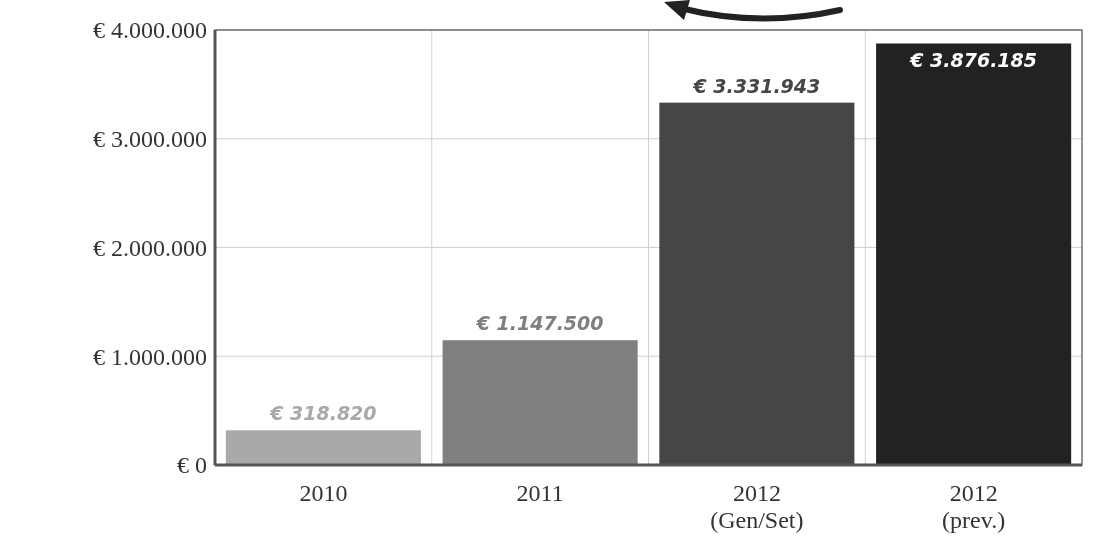 The height and width of the screenshot is (558, 1098). I want to click on y-tick-label: € 1.000.000, so click(150, 356).